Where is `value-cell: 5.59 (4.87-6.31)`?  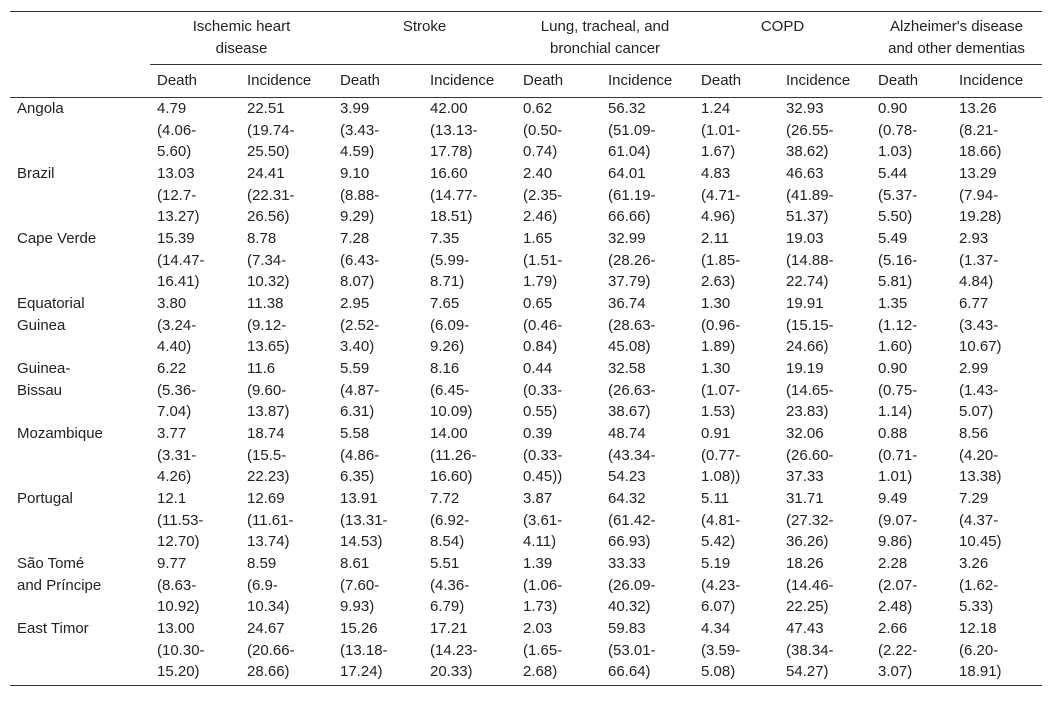
value-cell: 5.59 (4.87-6.31) is located at coordinates (378, 390).